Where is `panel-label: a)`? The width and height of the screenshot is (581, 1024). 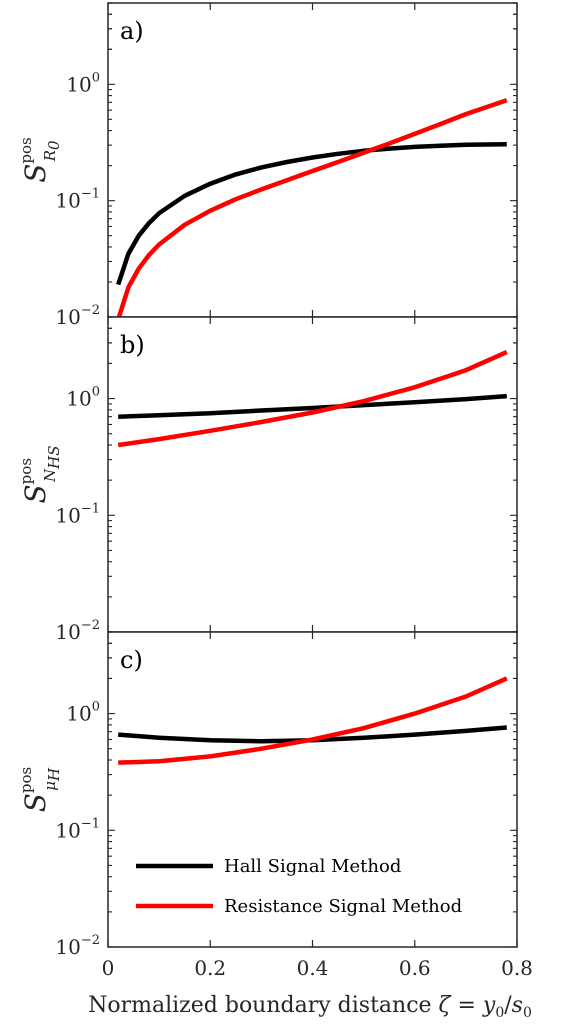 panel-label: a) is located at coordinates (132, 31).